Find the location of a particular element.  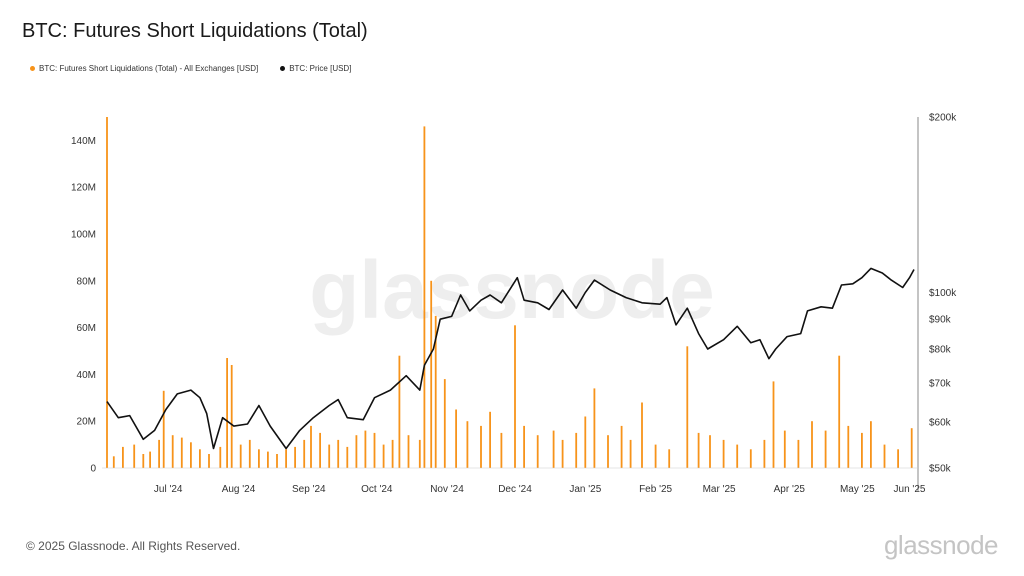

legend-item-price: BTC: Price [USD] is located at coordinates (315, 68).